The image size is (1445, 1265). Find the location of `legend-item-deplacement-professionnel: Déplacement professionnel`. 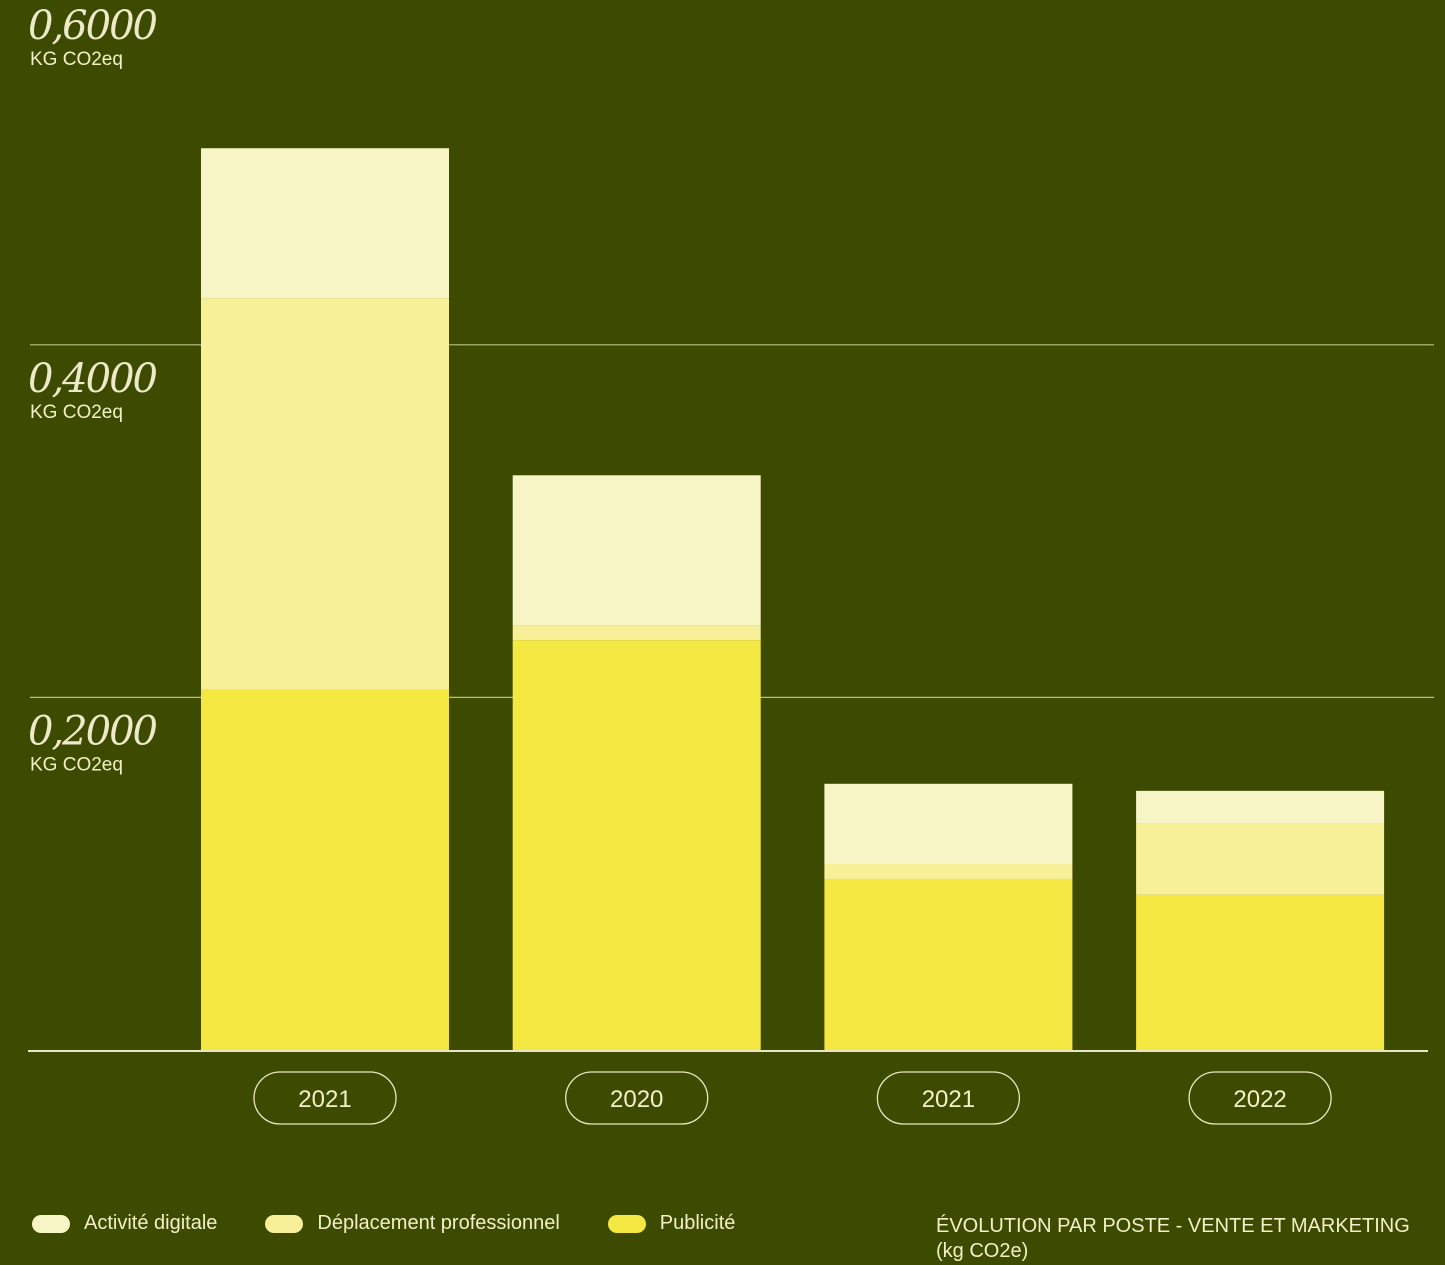

legend-item-deplacement-professionnel: Déplacement professionnel is located at coordinates (412, 1223).